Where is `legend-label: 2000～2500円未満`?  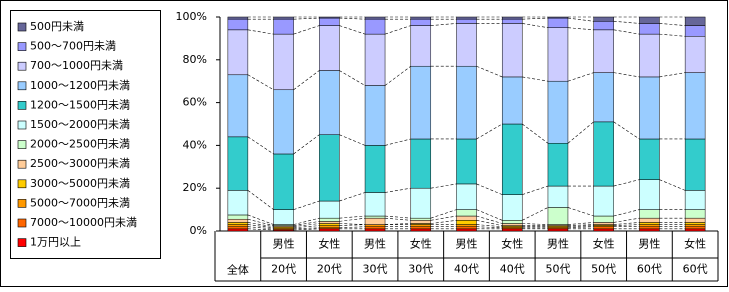
legend-label: 2000～2500円未満 is located at coordinates (80, 144).